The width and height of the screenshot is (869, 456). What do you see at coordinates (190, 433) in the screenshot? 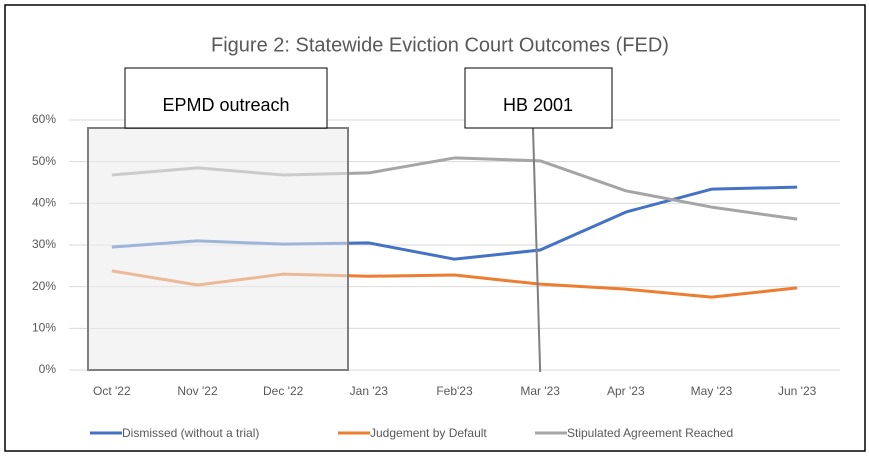
I see `legend-label: Dismissed (without a trial)` at bounding box center [190, 433].